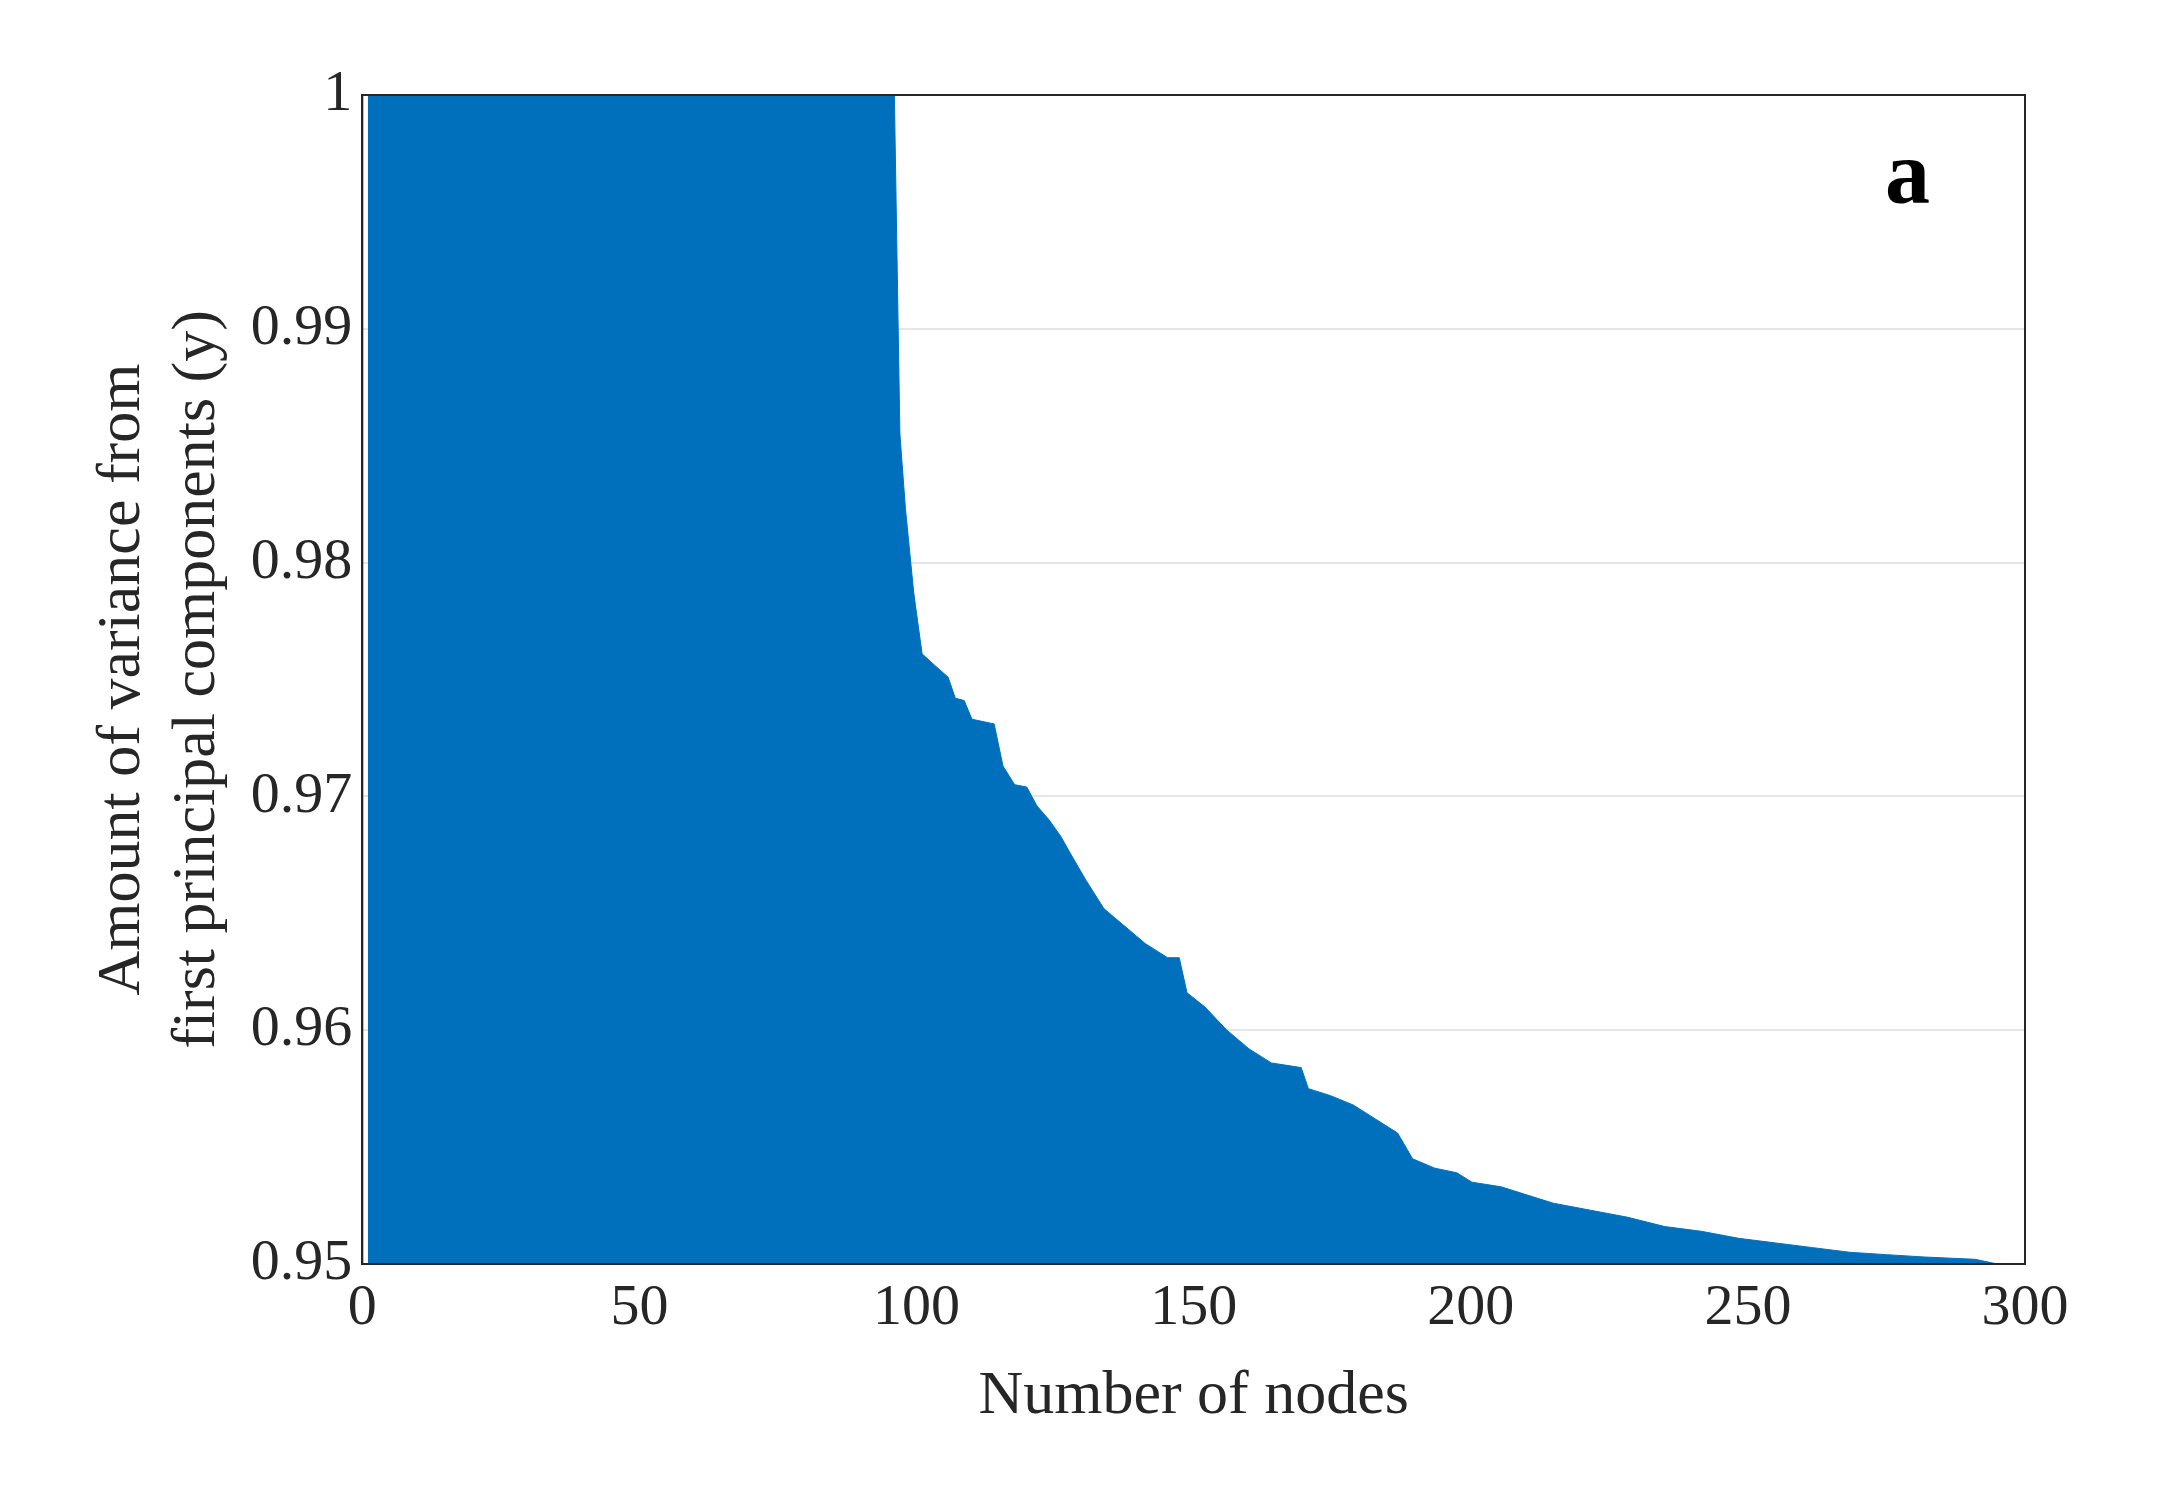 The image size is (2175, 1500). I want to click on x-tick-label: 250, so click(1748, 1305).